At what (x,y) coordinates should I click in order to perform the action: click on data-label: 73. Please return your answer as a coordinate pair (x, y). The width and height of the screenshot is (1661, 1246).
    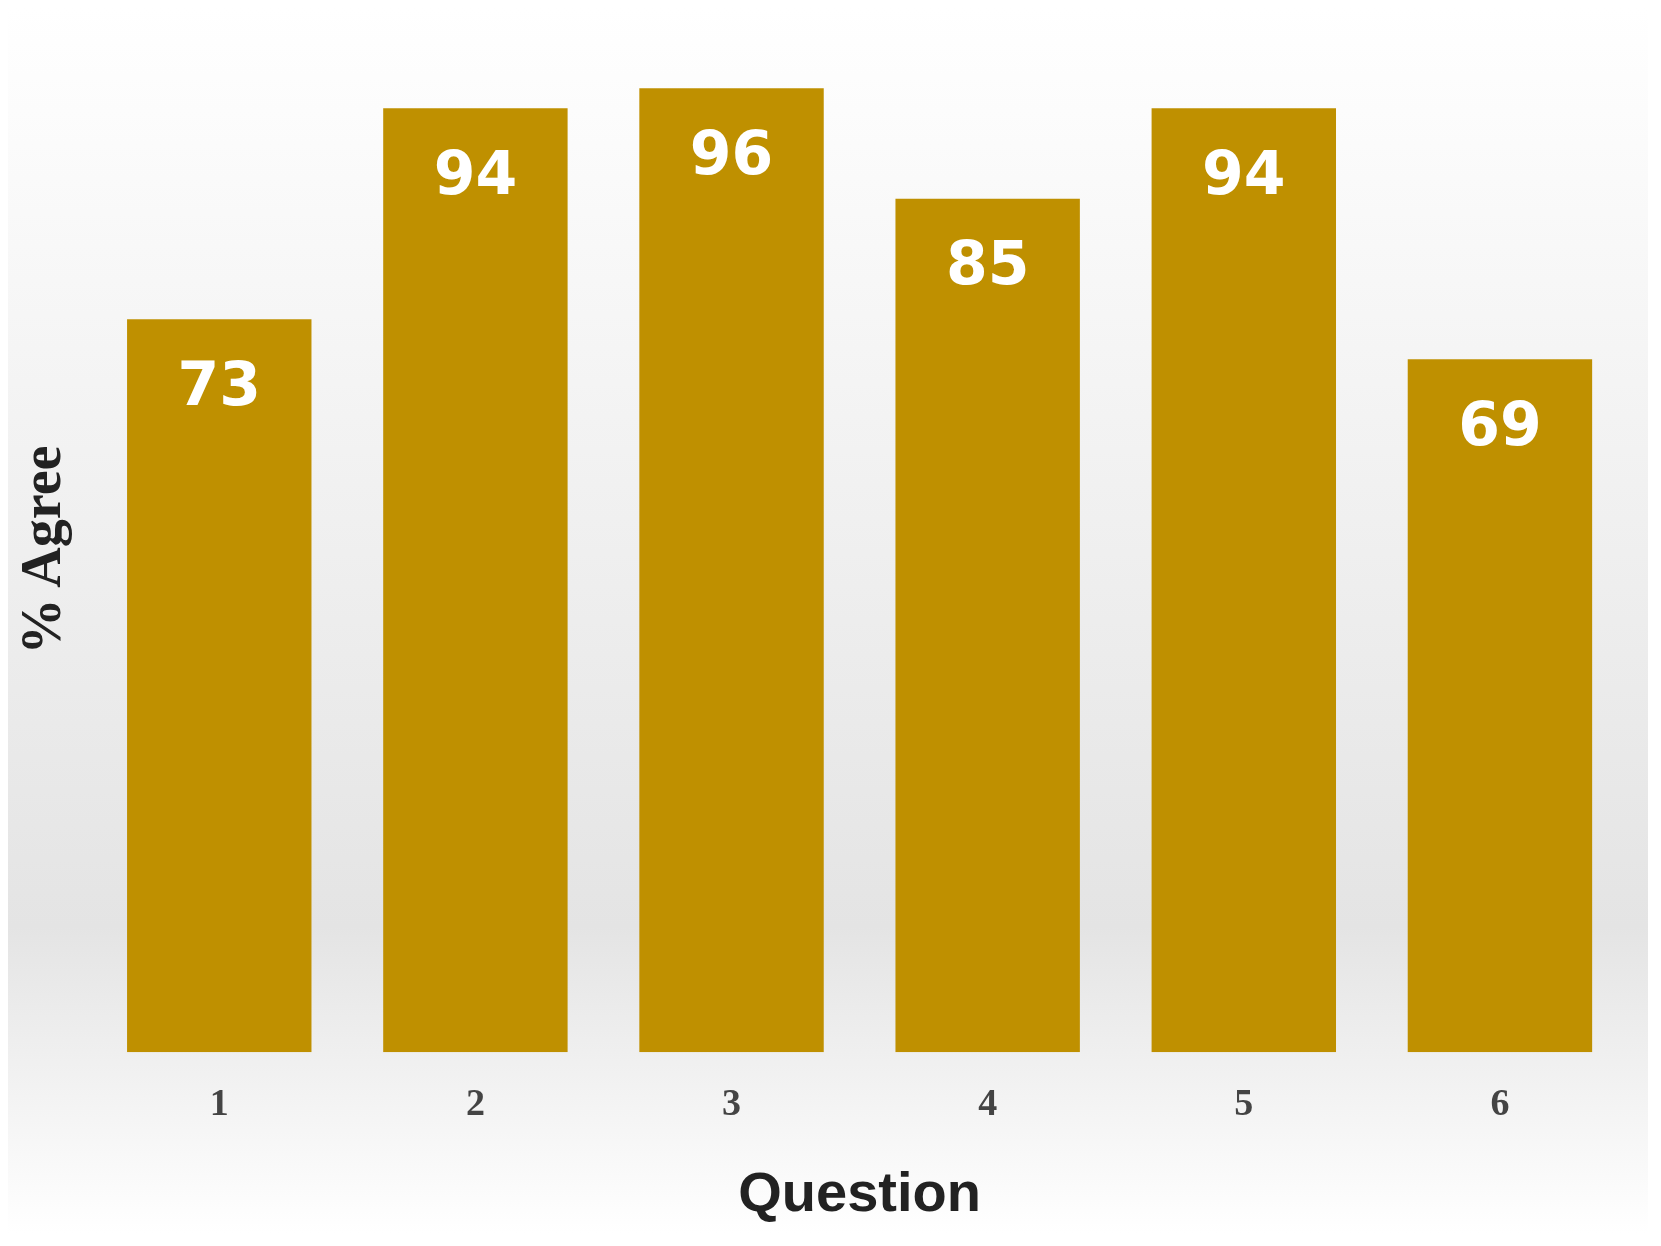
    Looking at the image, I should click on (219, 383).